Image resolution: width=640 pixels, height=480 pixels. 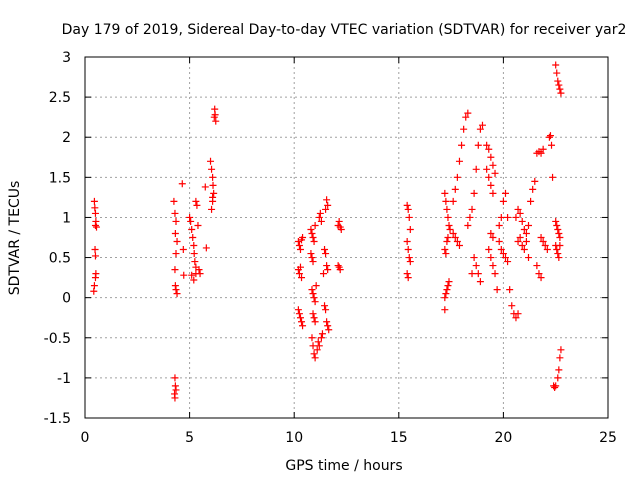 I want to click on x-tick-label: 15, so click(x=399, y=438).